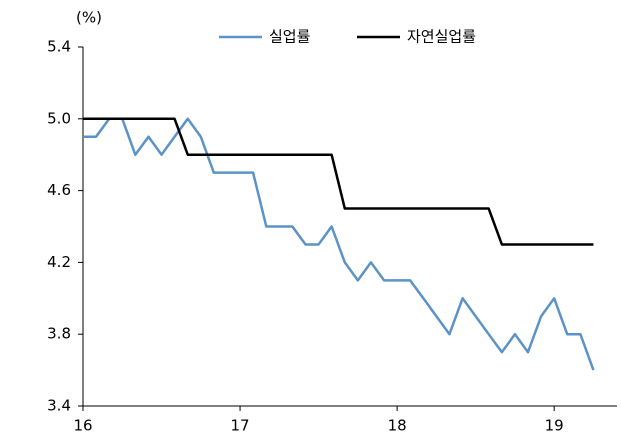 The height and width of the screenshot is (439, 621). I want to click on x-tick-label: 16, so click(82, 426).